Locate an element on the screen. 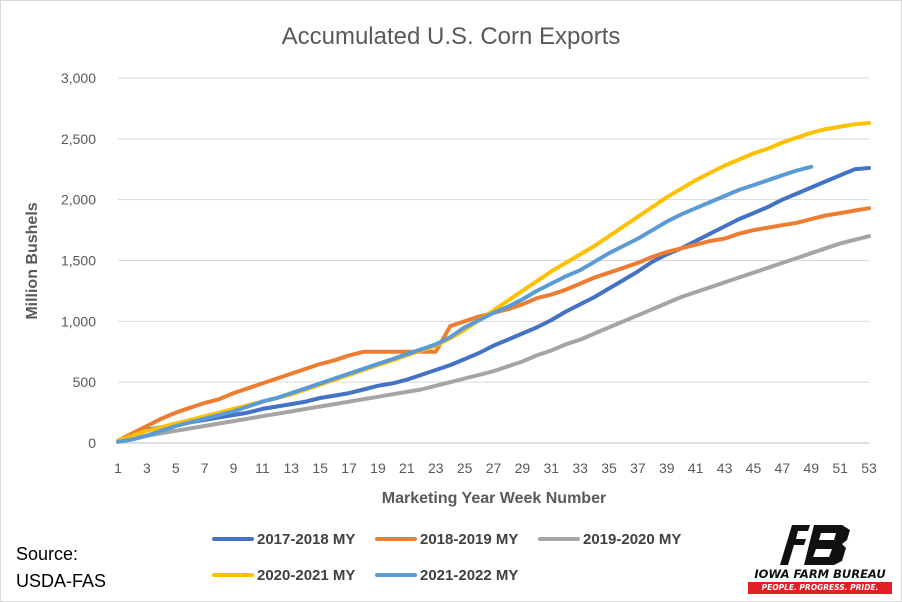 The image size is (902, 602). legend-item: 2018-2019 MY is located at coordinates (446, 539).